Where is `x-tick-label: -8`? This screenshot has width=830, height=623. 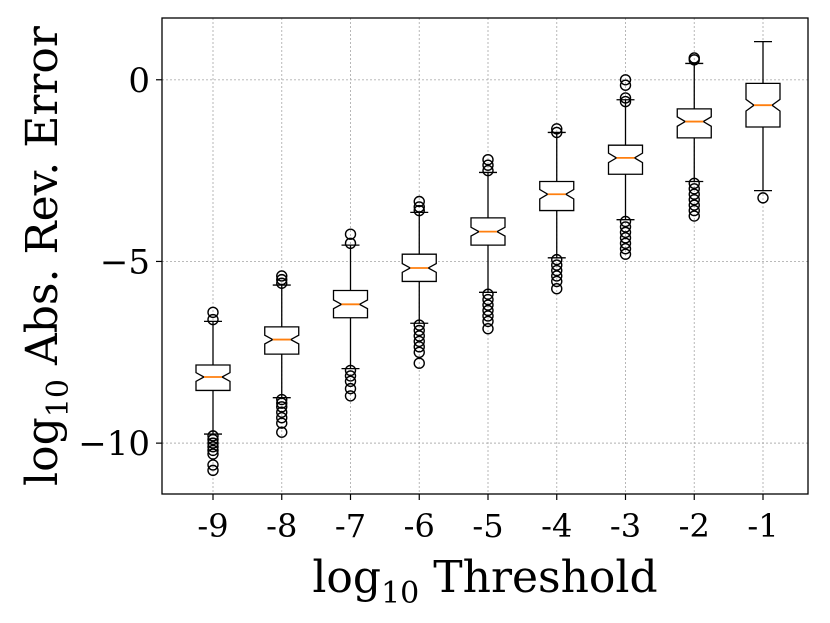
x-tick-label: -8 is located at coordinates (281, 526).